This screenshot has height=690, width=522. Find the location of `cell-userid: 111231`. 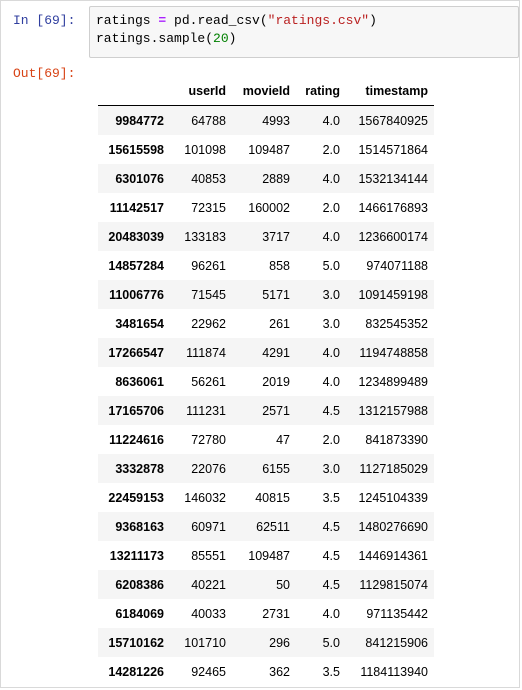

cell-userid: 111231 is located at coordinates (206, 410).